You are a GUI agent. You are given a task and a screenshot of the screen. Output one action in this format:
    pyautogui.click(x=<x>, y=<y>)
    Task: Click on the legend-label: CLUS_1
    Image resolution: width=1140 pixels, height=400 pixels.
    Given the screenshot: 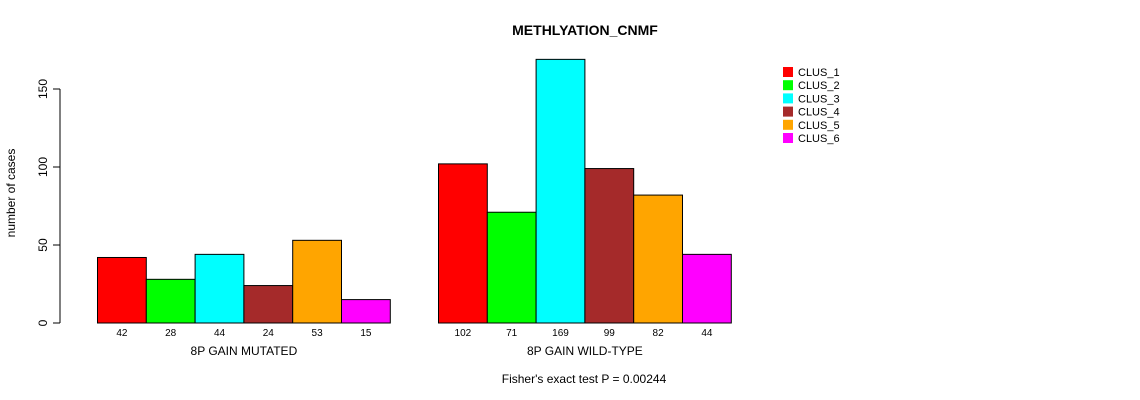 What is the action you would take?
    pyautogui.click(x=819, y=73)
    